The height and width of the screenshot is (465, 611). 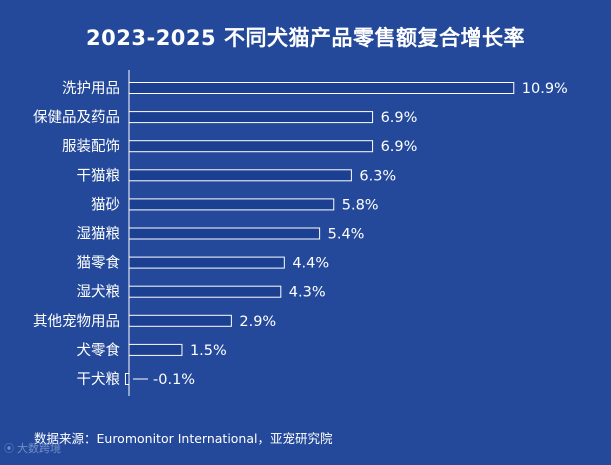 What do you see at coordinates (99, 175) in the screenshot?
I see `category-label: 干猫粮` at bounding box center [99, 175].